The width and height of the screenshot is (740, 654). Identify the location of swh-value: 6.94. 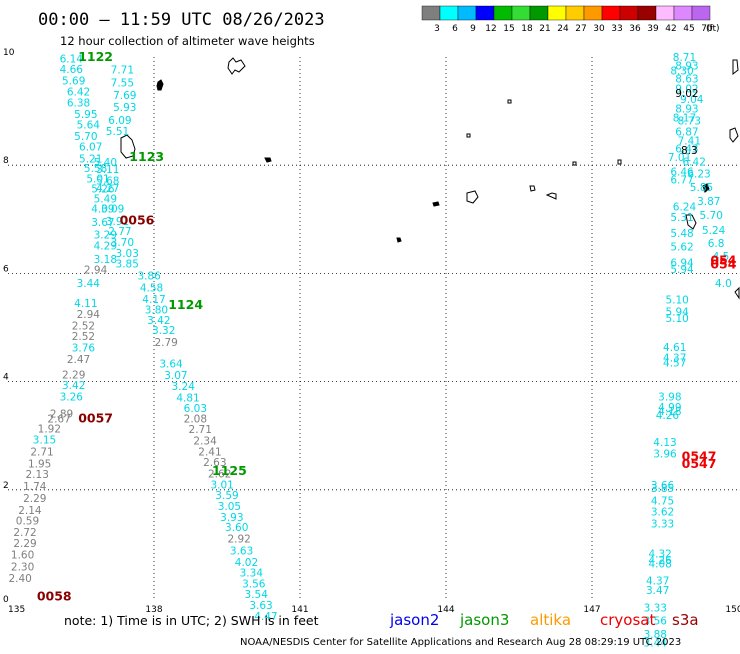
(682, 264).